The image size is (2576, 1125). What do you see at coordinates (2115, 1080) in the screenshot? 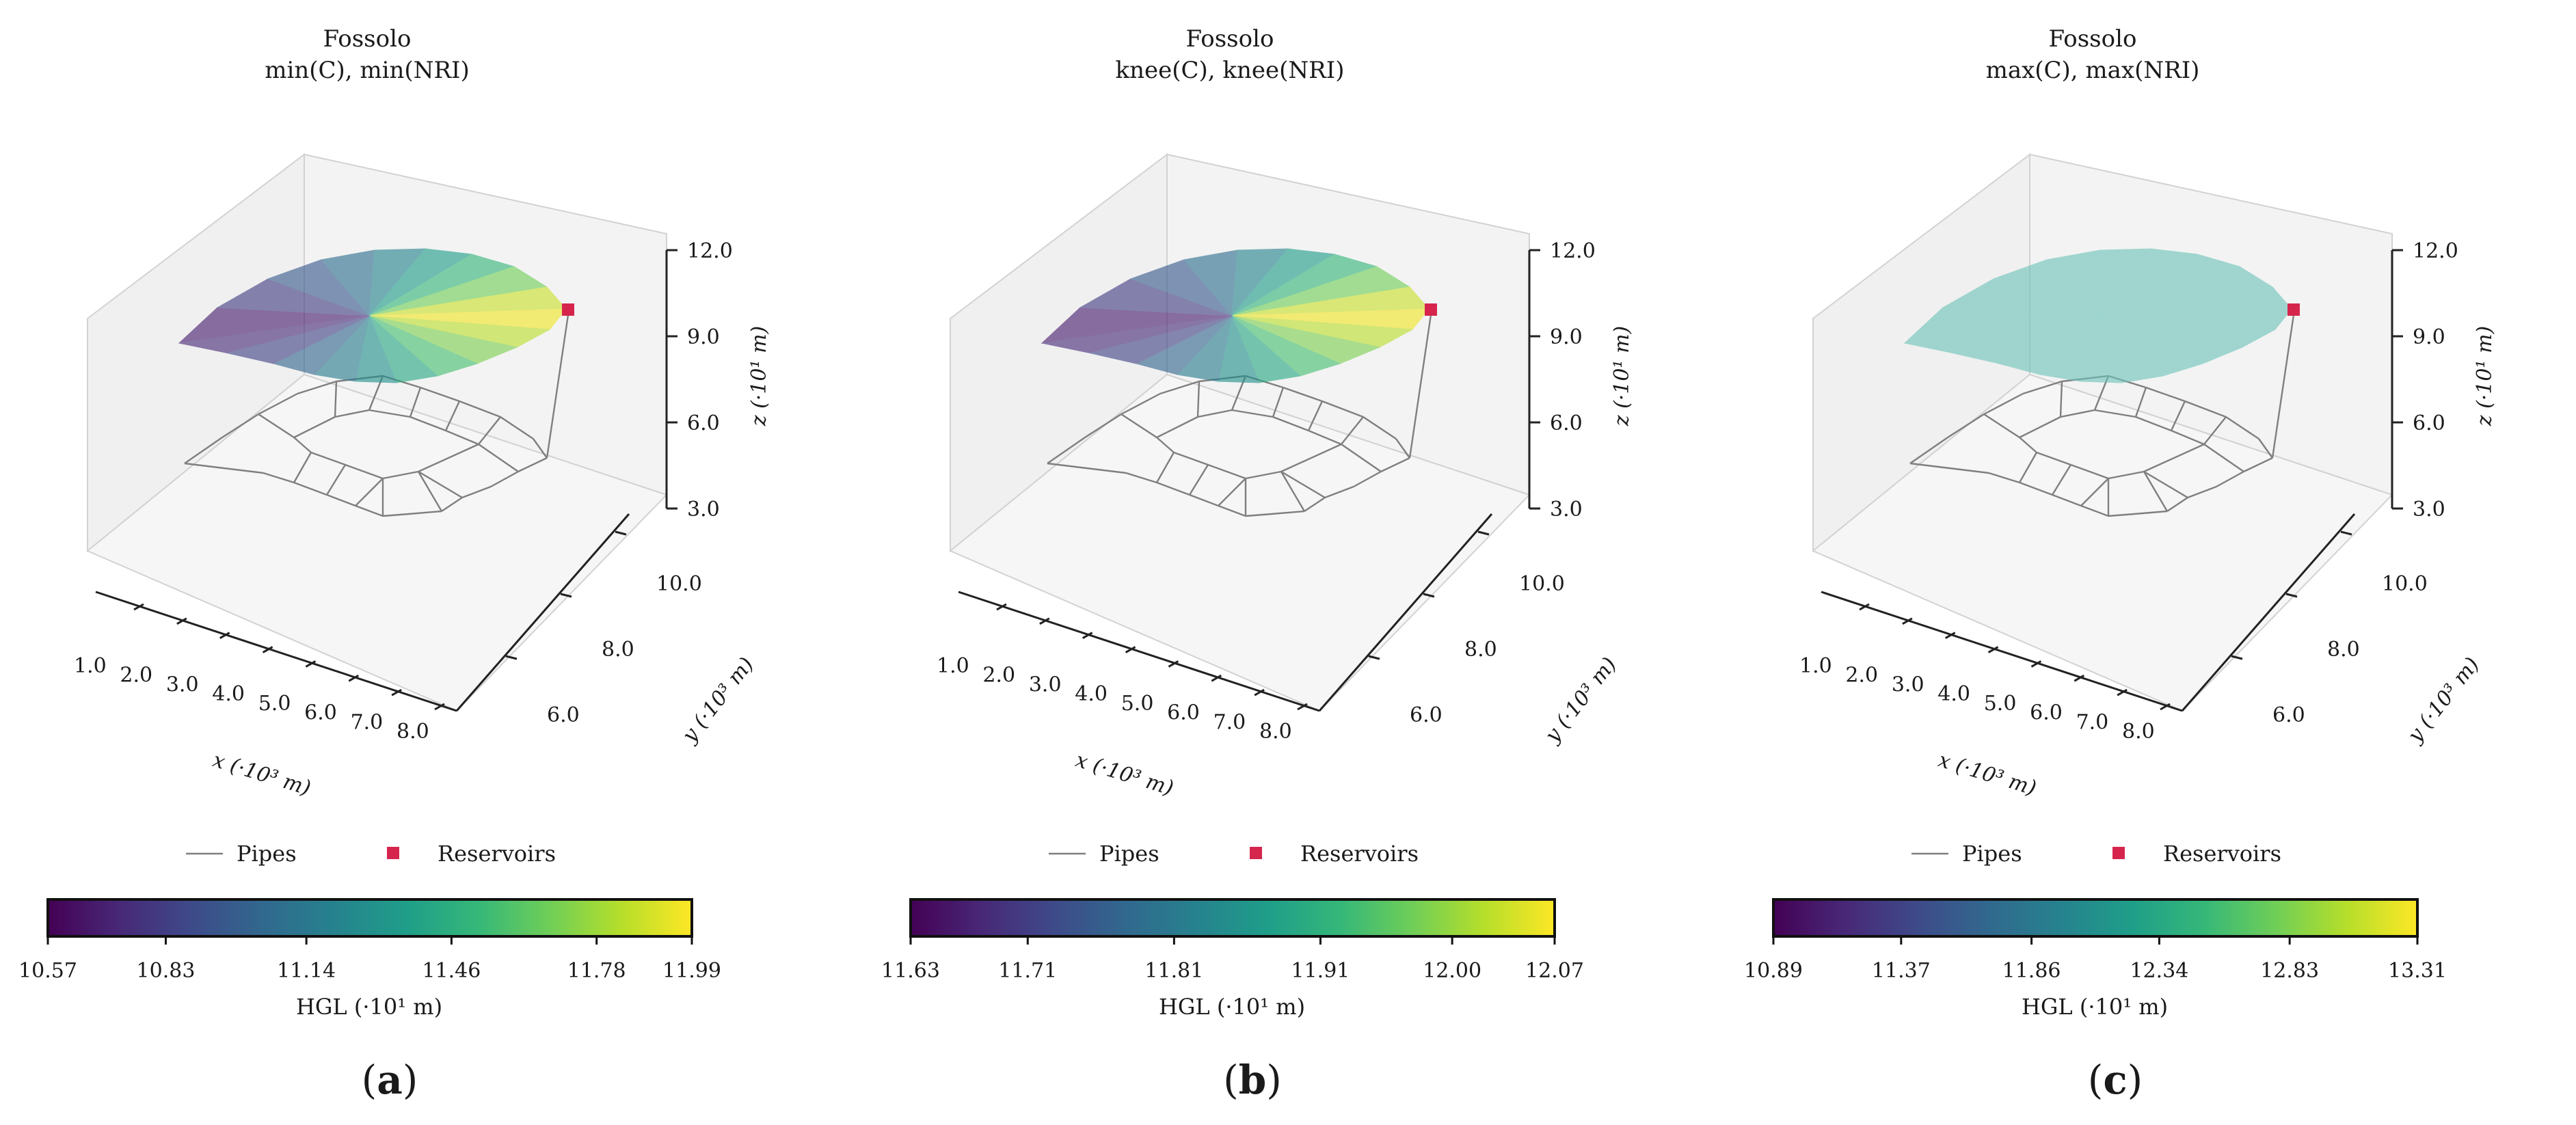
I see `panel-label-letter: c` at bounding box center [2115, 1080].